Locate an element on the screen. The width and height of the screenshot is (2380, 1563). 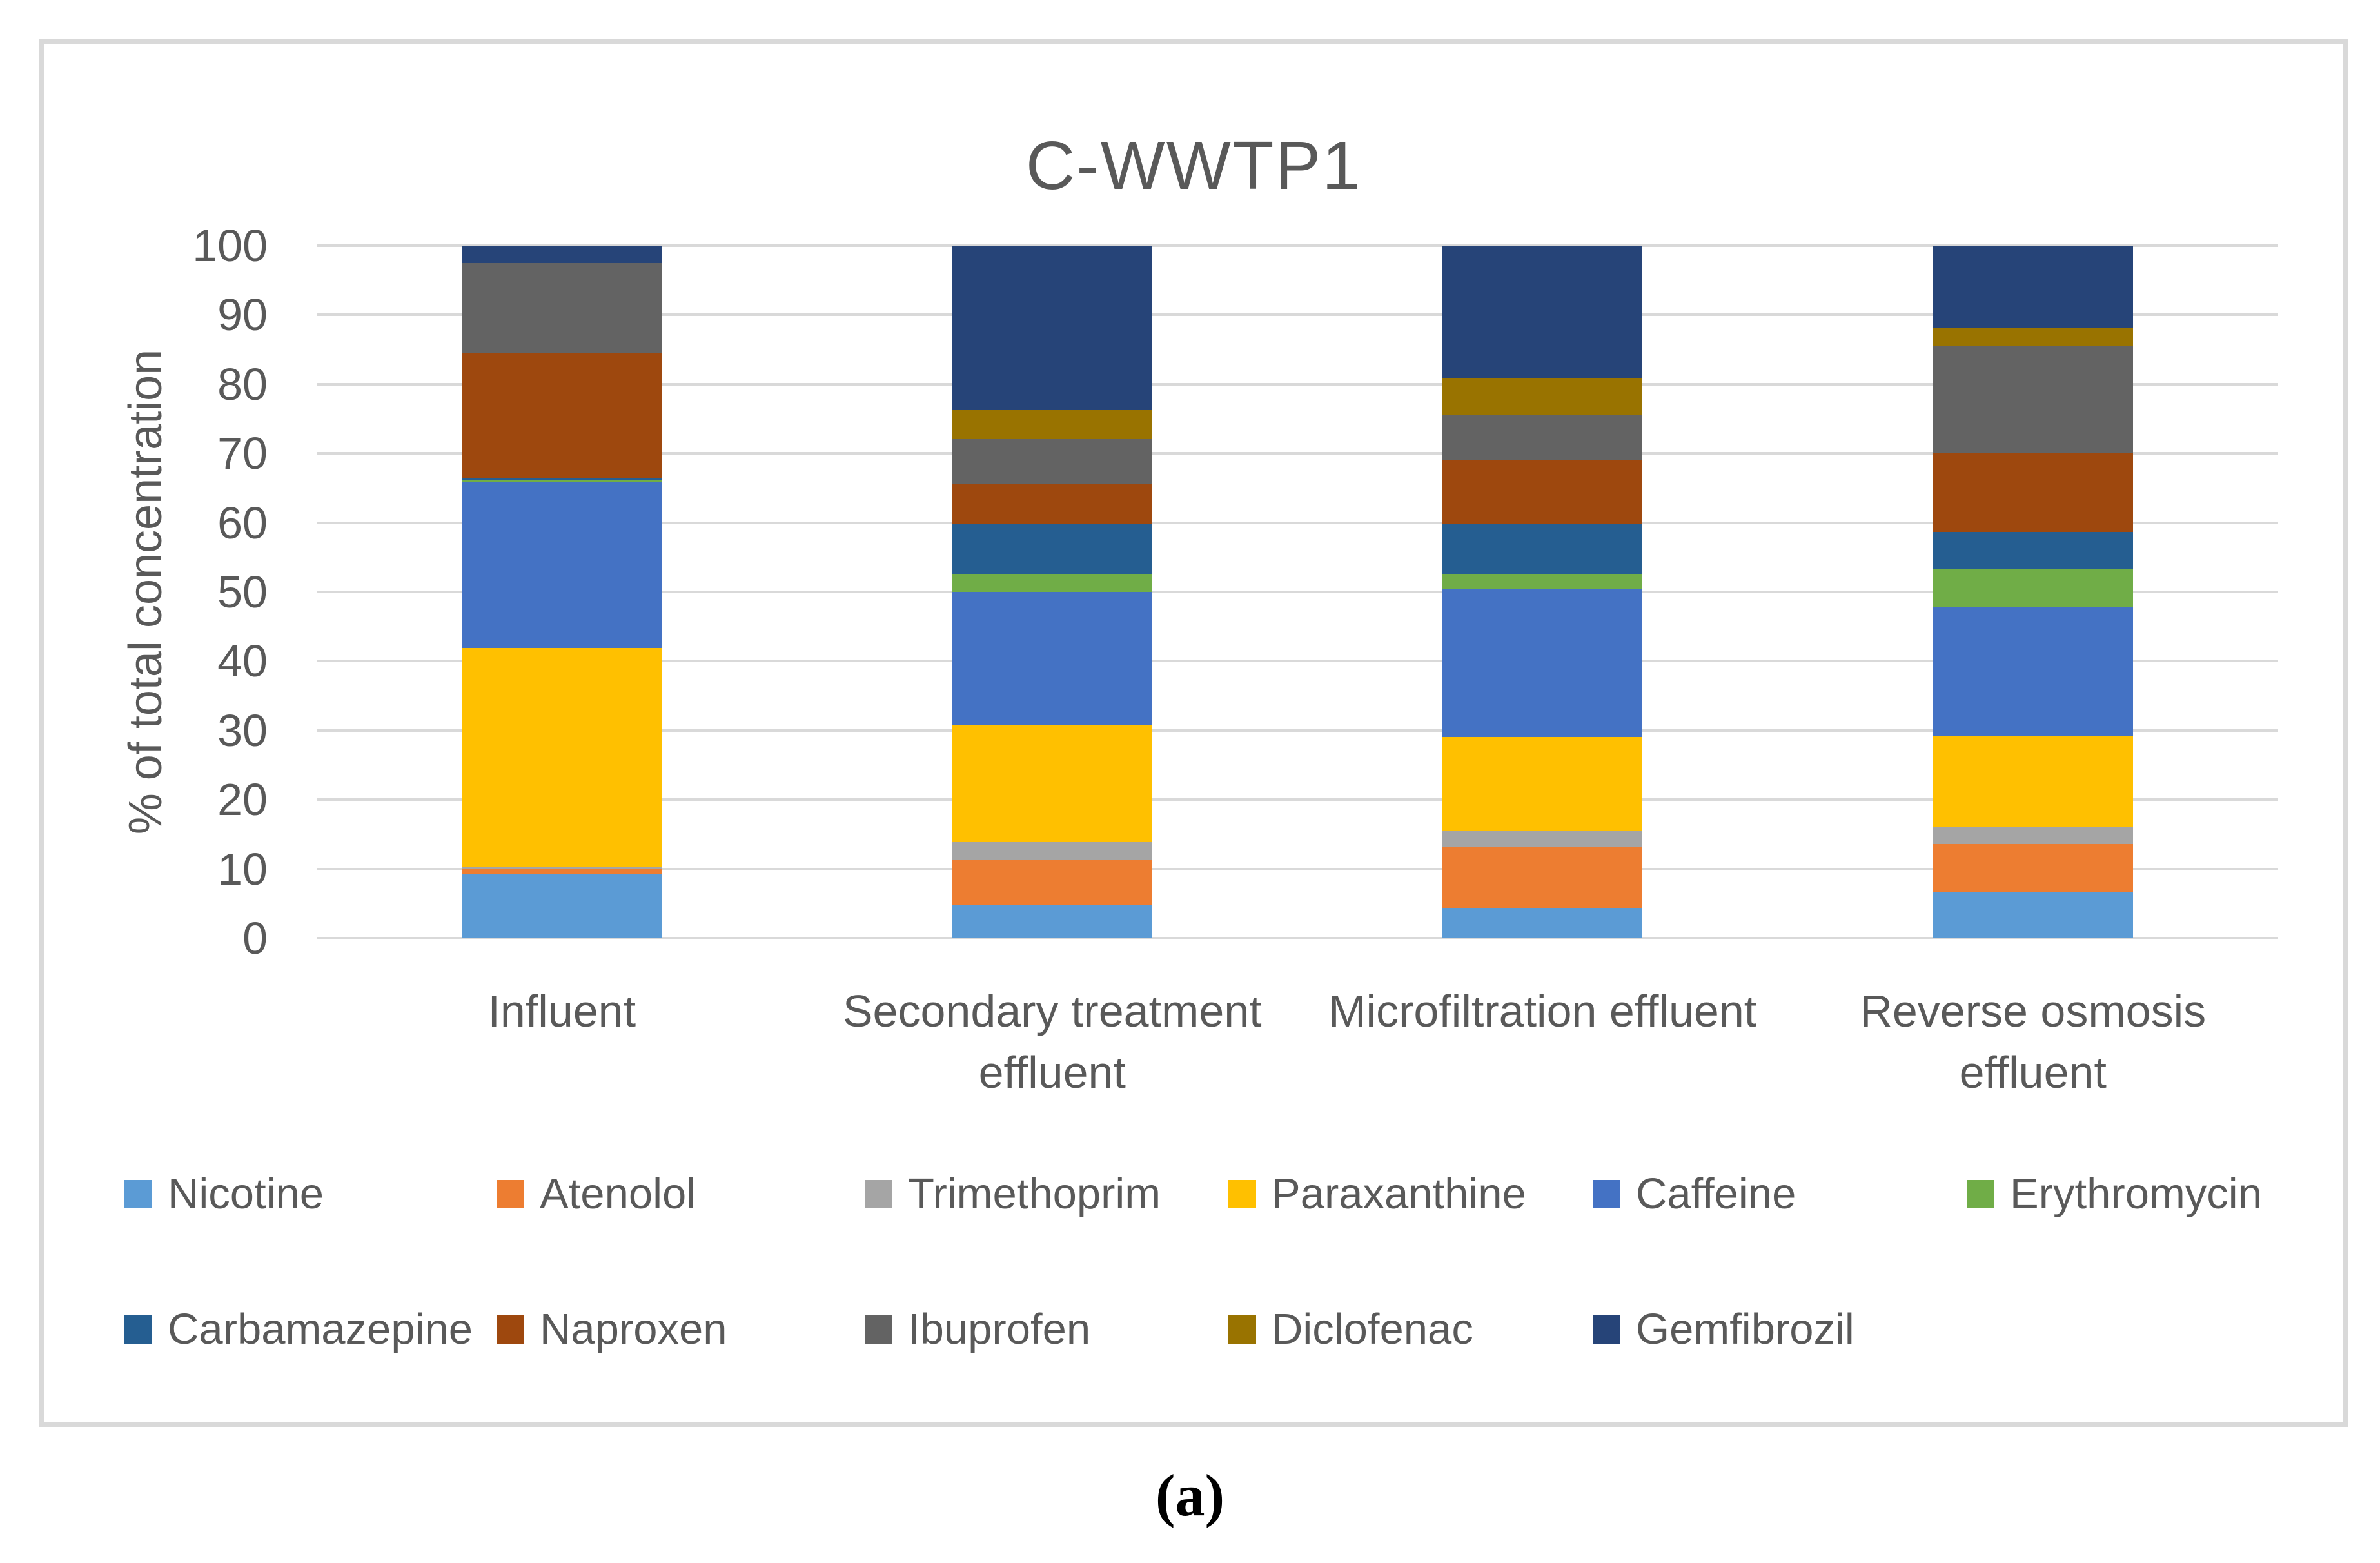
y-tick-label-100: 100 is located at coordinates (230, 246).